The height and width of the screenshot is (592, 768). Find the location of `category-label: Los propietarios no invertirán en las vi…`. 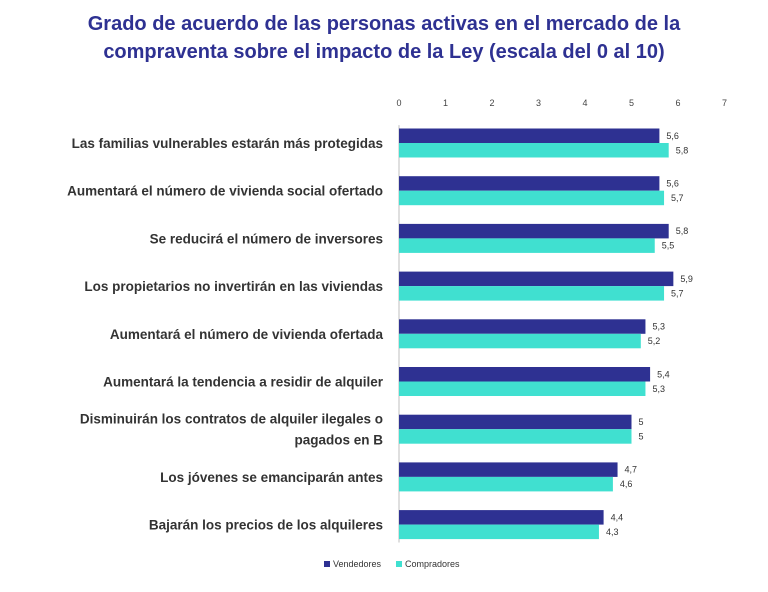

category-label: Los propietarios no invertirán en las vi… is located at coordinates (233, 286).